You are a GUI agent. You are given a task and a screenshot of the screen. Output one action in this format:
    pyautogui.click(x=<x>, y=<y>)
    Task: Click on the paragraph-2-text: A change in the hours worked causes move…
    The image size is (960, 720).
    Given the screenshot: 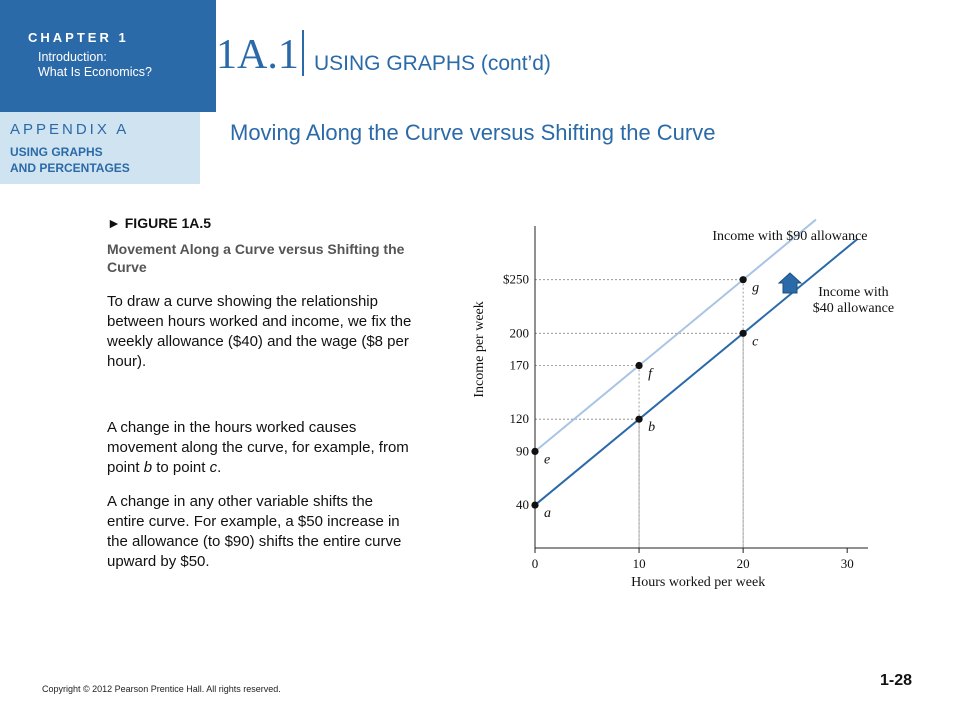 What is the action you would take?
    pyautogui.click(x=258, y=447)
    